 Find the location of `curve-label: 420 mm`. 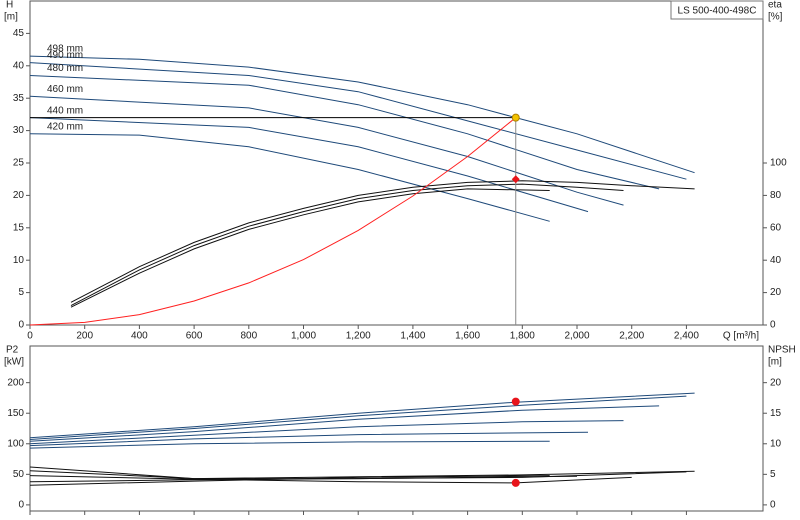

curve-label: 420 mm is located at coordinates (65, 126).